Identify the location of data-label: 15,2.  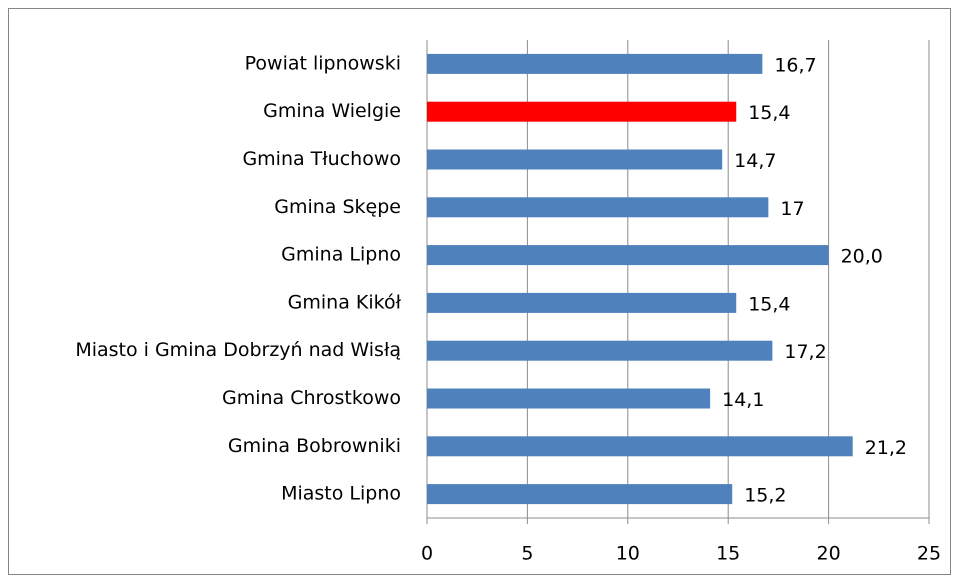
(765, 496).